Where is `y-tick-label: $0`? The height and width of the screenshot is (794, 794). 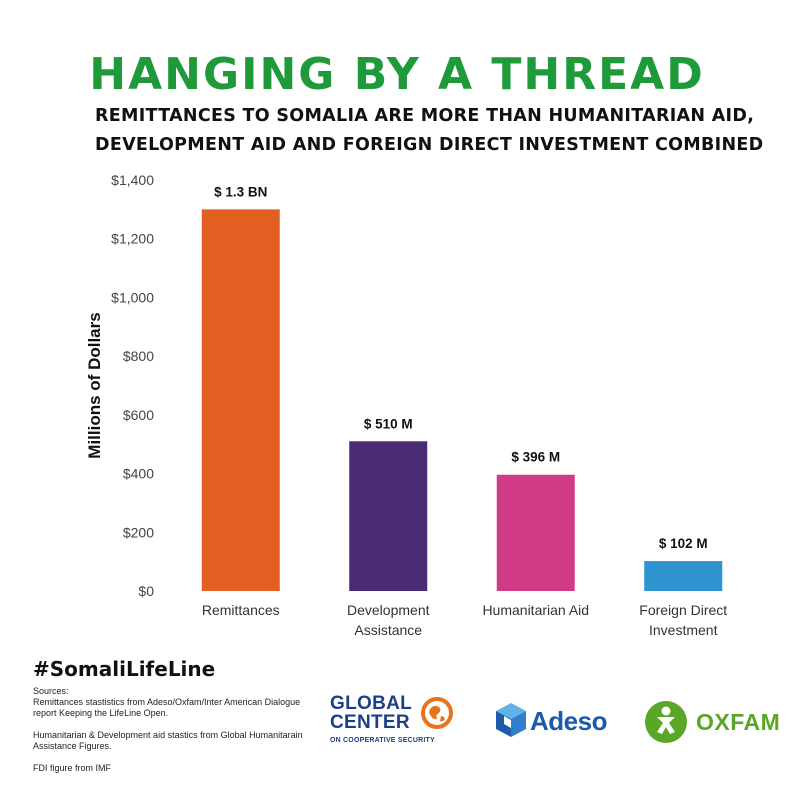 y-tick-label: $0 is located at coordinates (146, 591).